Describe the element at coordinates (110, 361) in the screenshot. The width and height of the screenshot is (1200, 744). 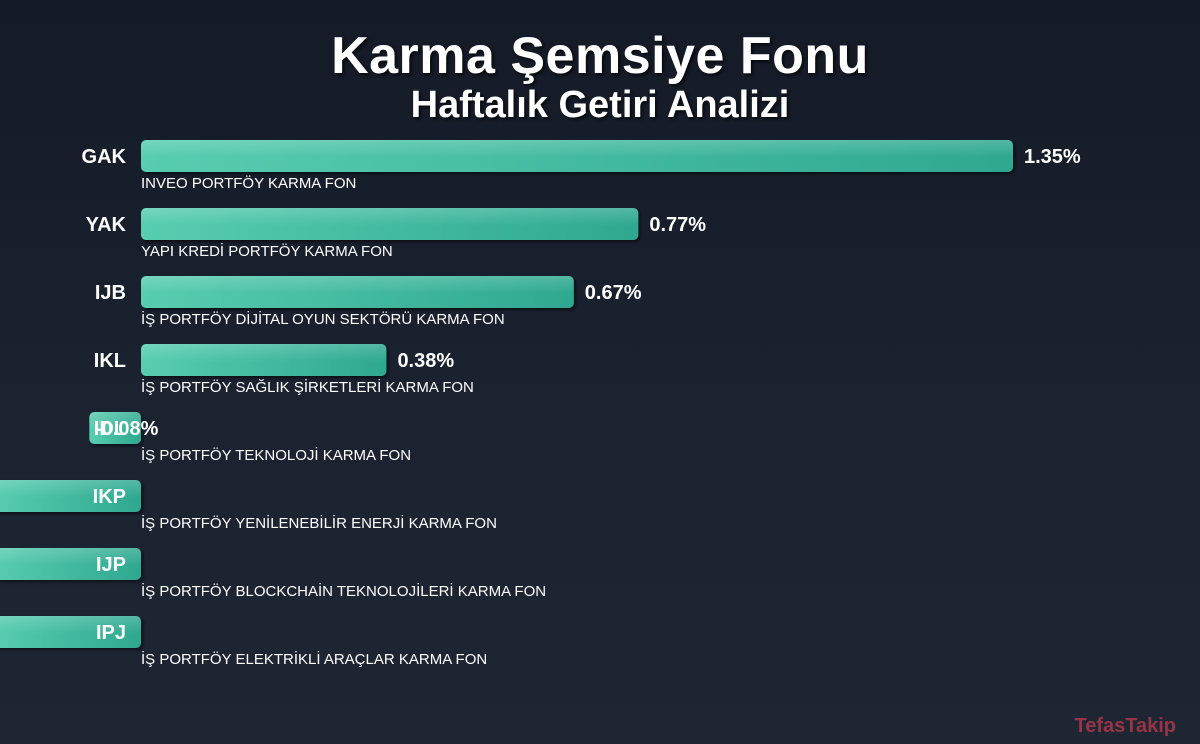
I see `category-label: IKL` at that location.